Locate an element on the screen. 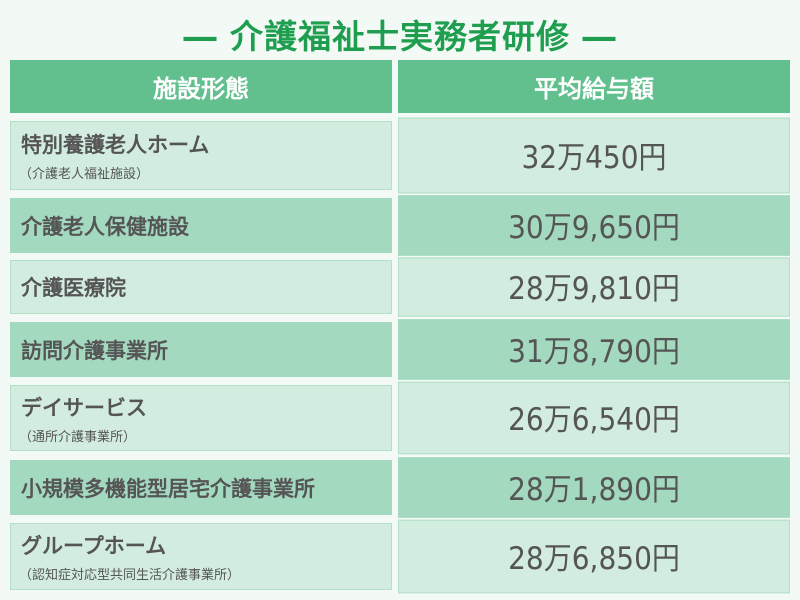 The image size is (800, 600). table-row-facility: 特別養護老人ホーム （介護老人福祉施設） is located at coordinates (201, 155).